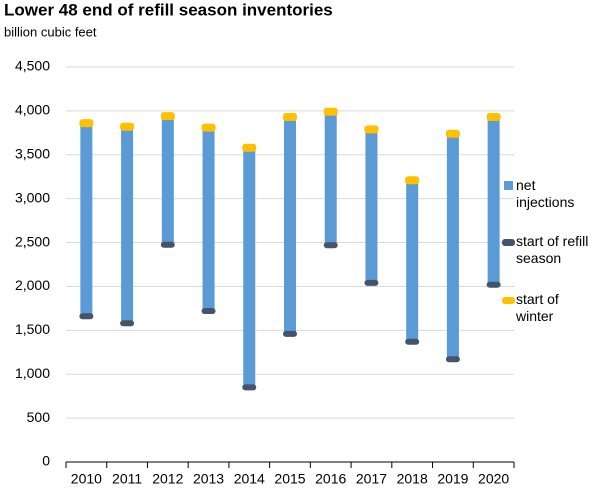 The image size is (593, 500). Describe the element at coordinates (32, 329) in the screenshot. I see `y-tick-label: 1,500` at that location.